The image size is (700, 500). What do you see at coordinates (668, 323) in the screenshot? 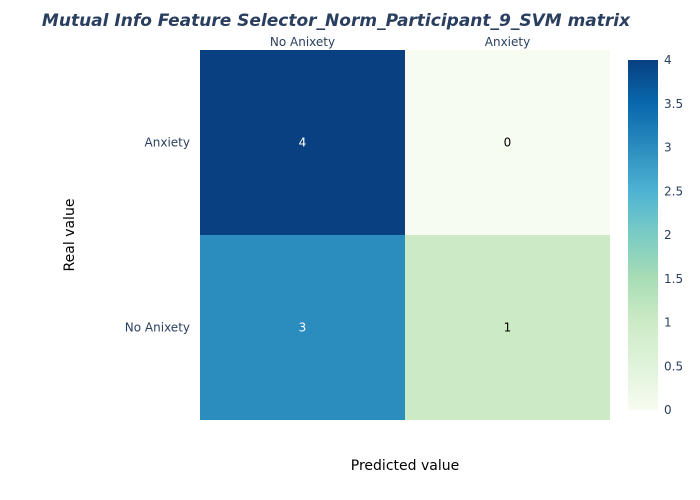
I see `colorbar-tick-label: 1` at bounding box center [668, 323].